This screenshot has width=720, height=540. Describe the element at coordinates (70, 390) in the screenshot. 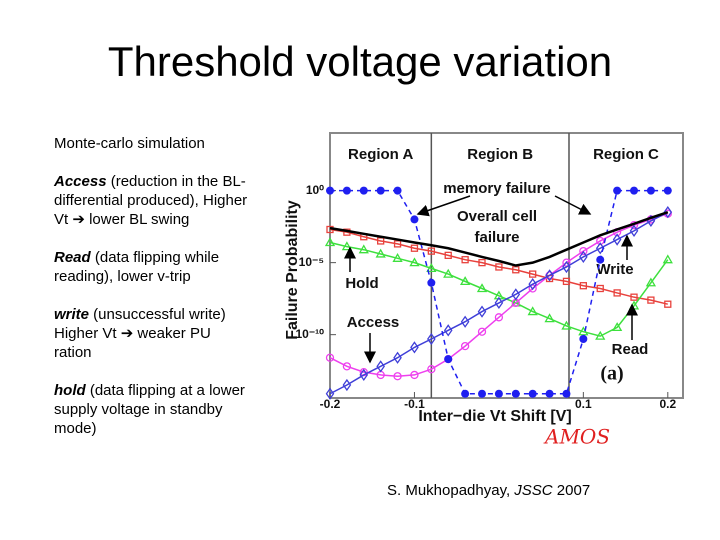

I see `term: hold` at that location.